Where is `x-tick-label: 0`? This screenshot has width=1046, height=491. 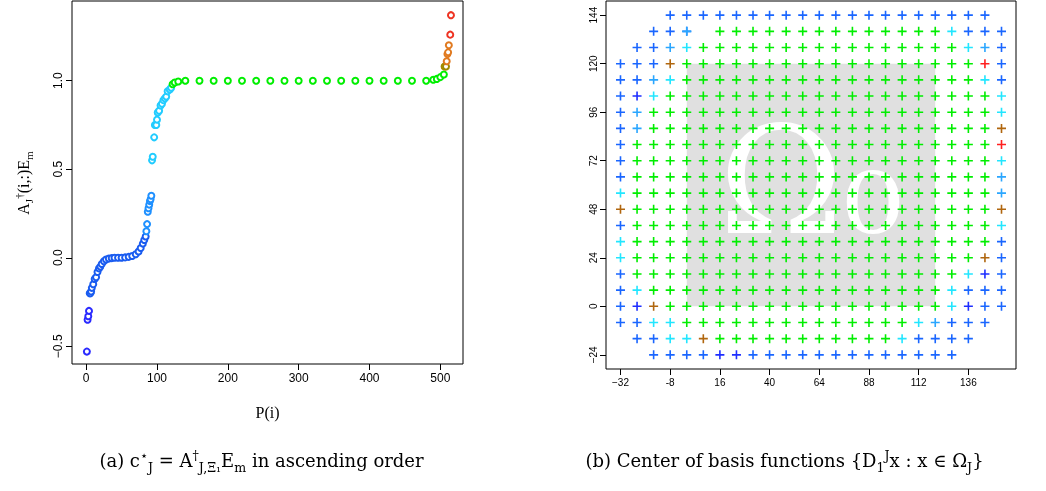
x-tick-label: 0 is located at coordinates (86, 378).